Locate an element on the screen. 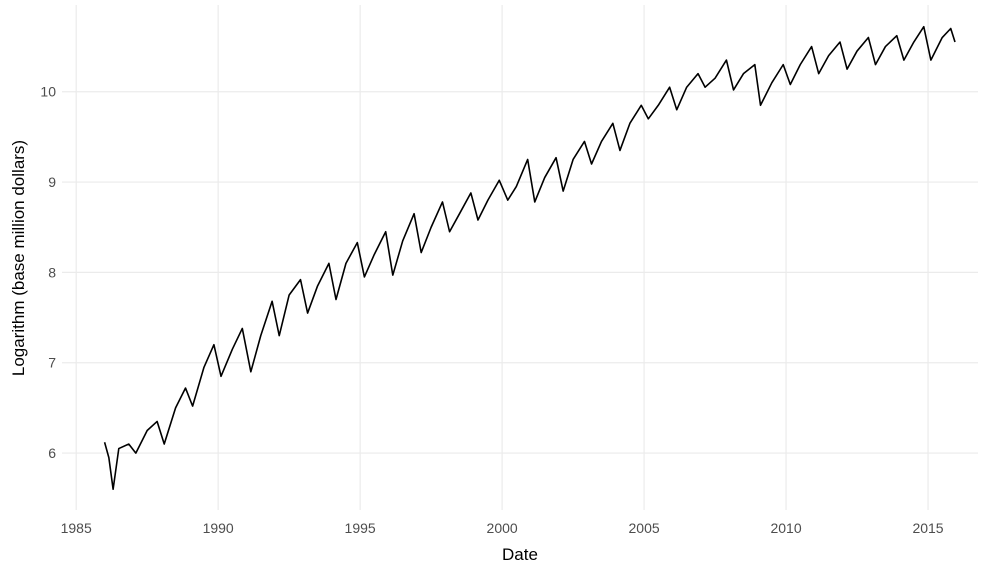 The image size is (992, 567). y-axis-title: Logarithm (base million dollars) is located at coordinates (18, 258).